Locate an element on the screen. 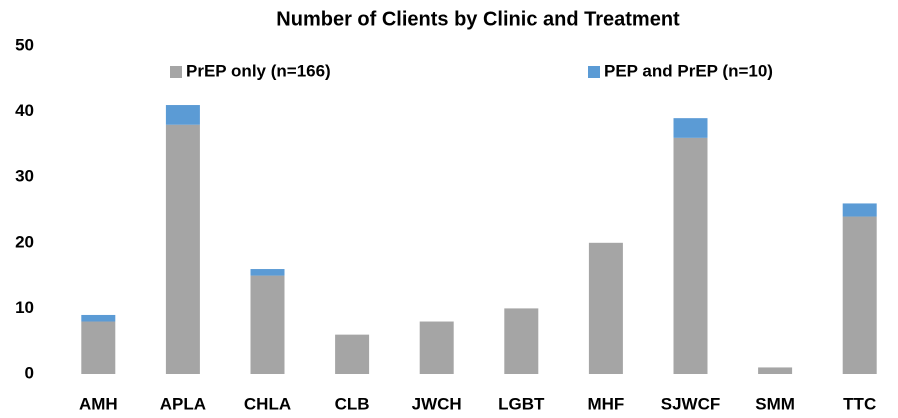 This screenshot has width=898, height=418. y-tick-label: 40 is located at coordinates (24, 110).